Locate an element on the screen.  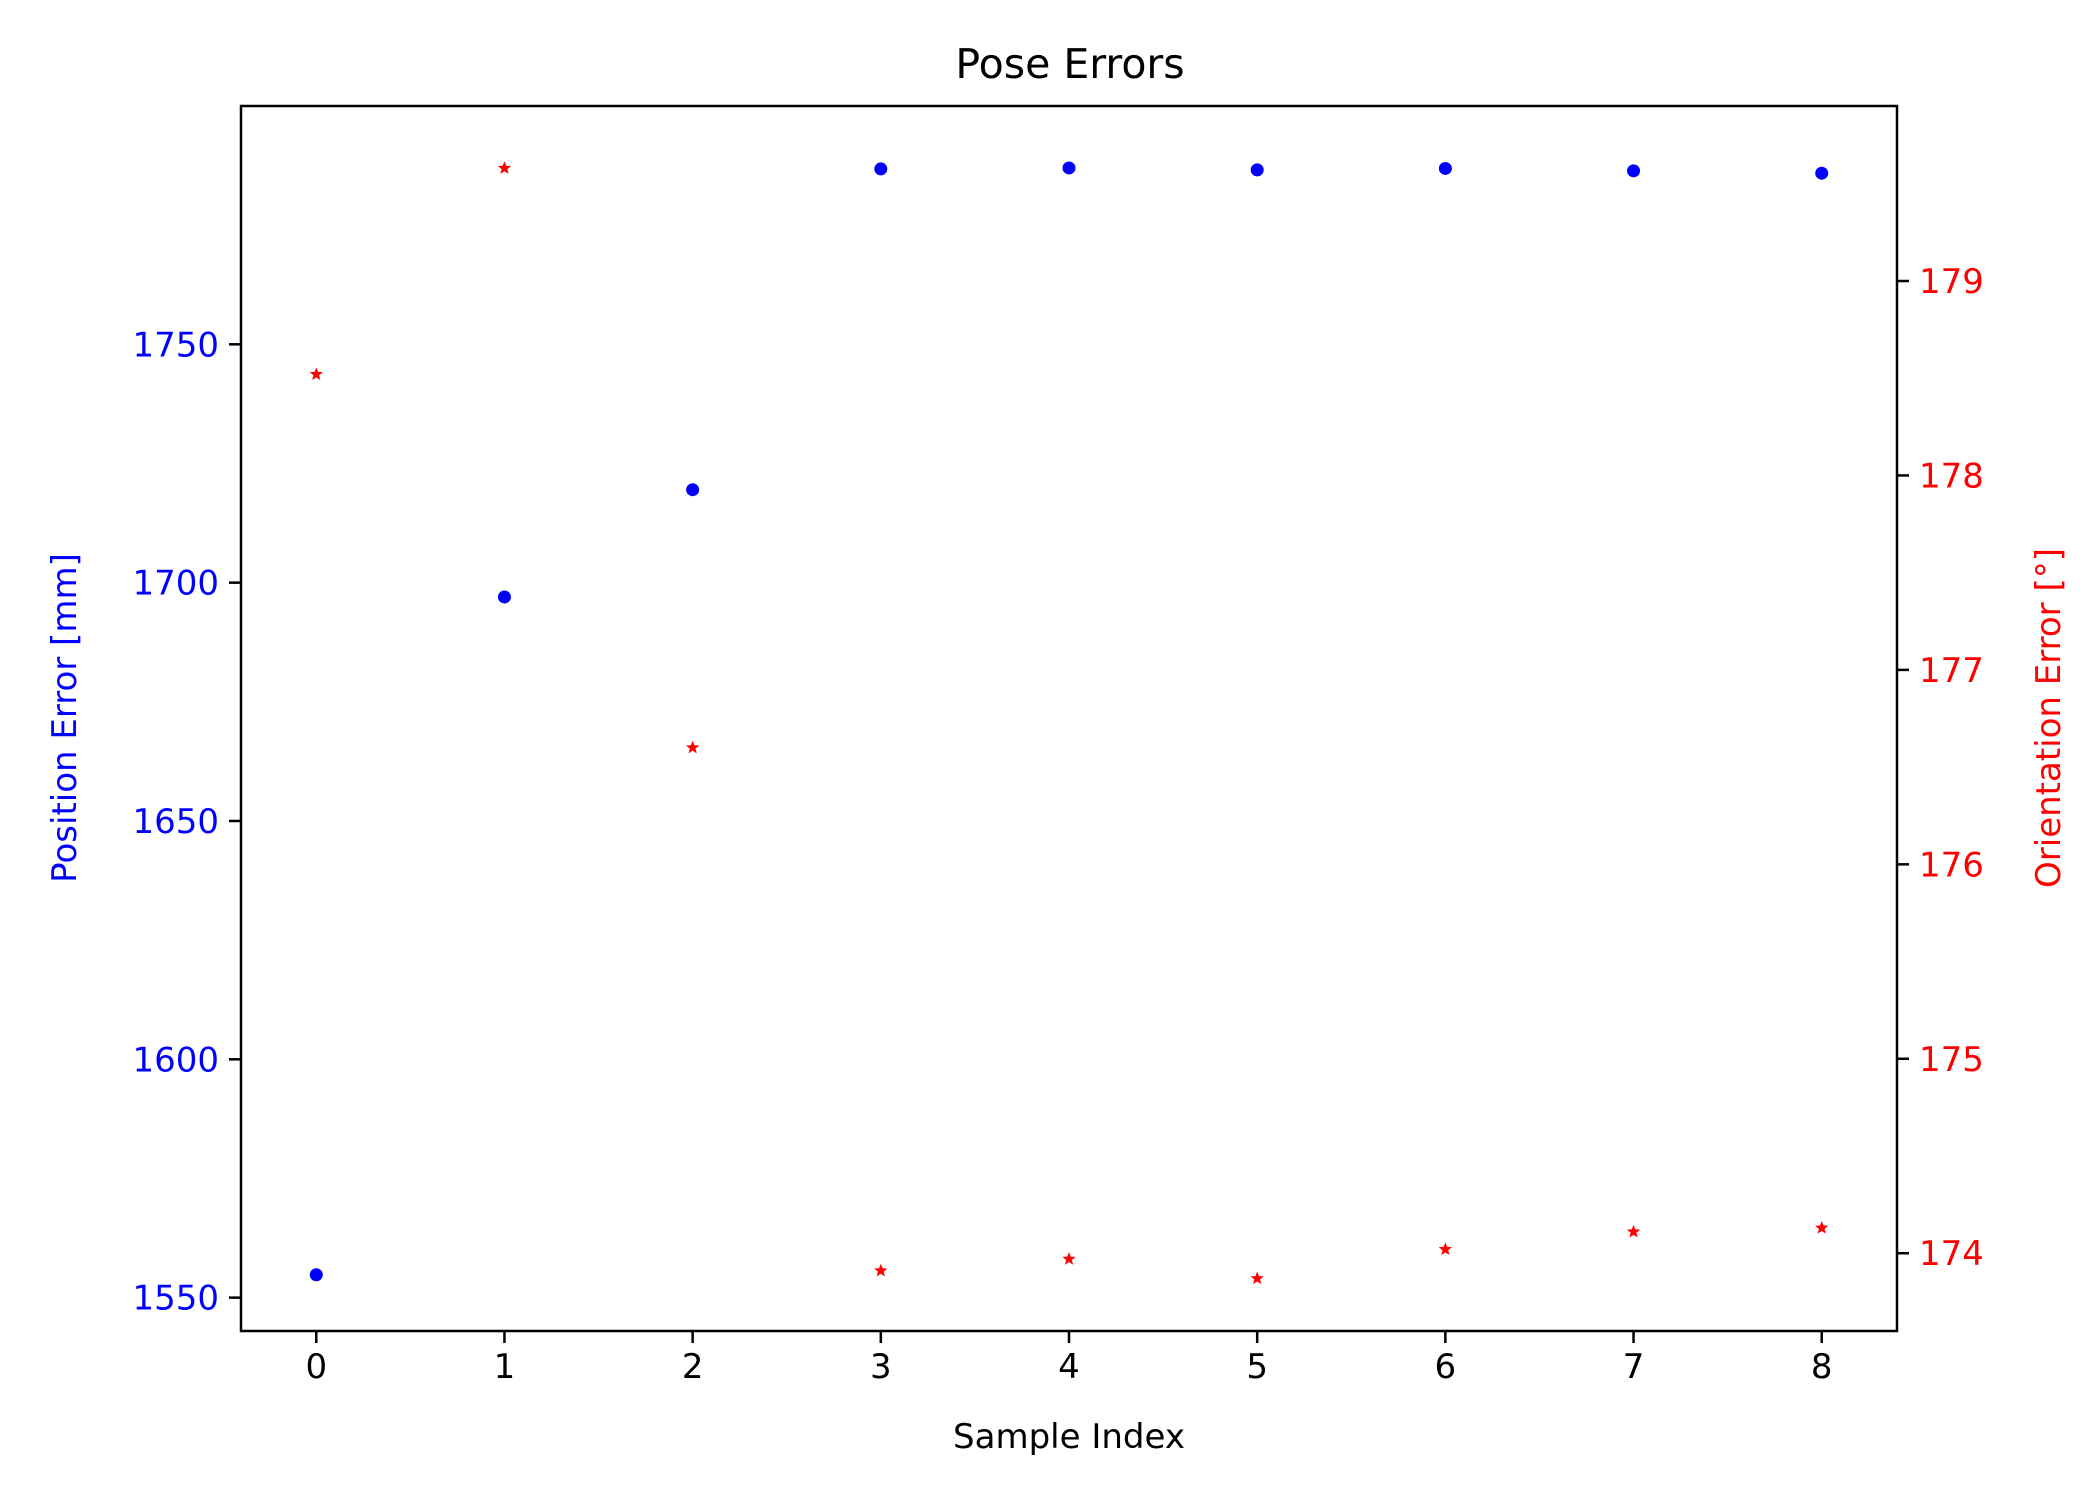
x-axis-label: Sample Index is located at coordinates (1069, 1437).